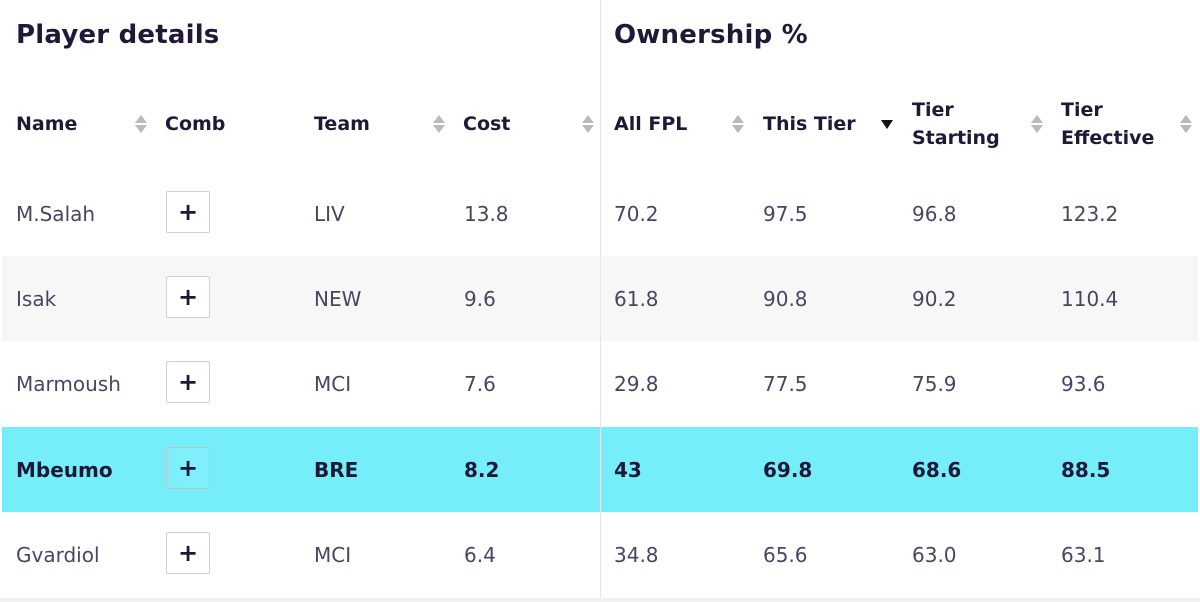 The width and height of the screenshot is (1200, 602). What do you see at coordinates (785, 383) in the screenshot?
I see `ownership-this-tier: 77.5` at bounding box center [785, 383].